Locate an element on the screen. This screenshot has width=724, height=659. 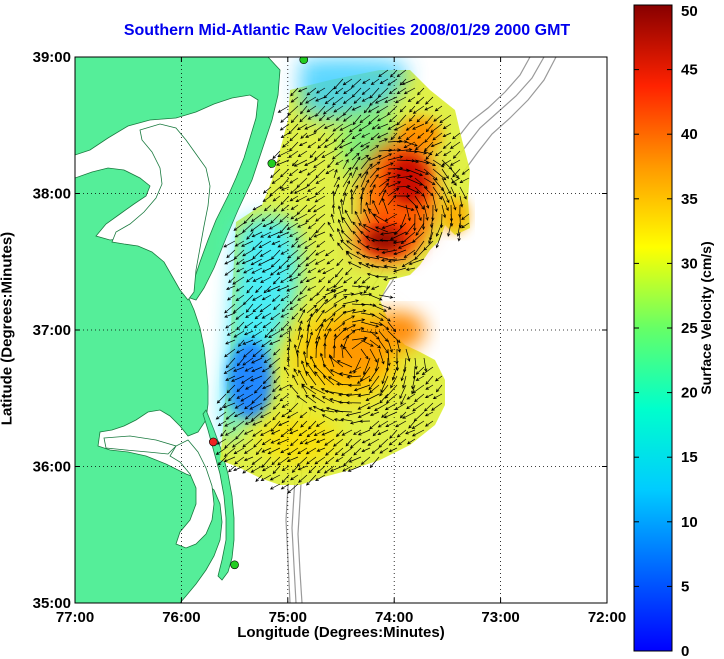
y-tick-label: 39:00 is located at coordinates (52, 57).